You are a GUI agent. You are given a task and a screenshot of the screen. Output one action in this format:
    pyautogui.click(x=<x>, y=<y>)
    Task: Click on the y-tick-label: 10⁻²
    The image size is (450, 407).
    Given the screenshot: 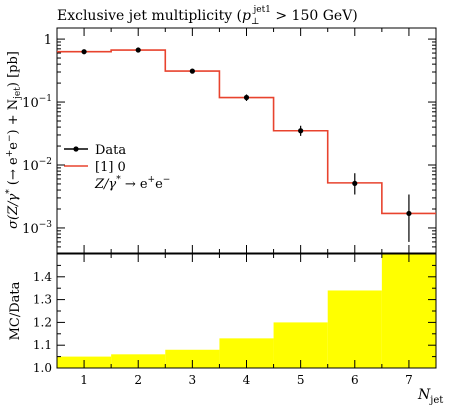 What is the action you would take?
    pyautogui.click(x=37, y=165)
    